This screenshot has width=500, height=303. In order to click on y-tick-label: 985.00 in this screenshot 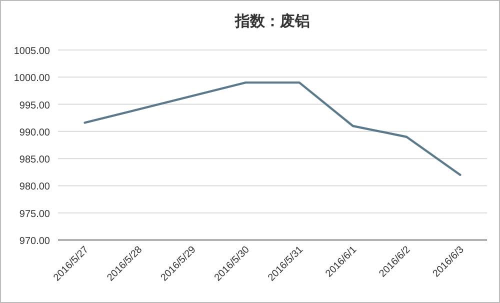, I will do `click(34, 160)`.